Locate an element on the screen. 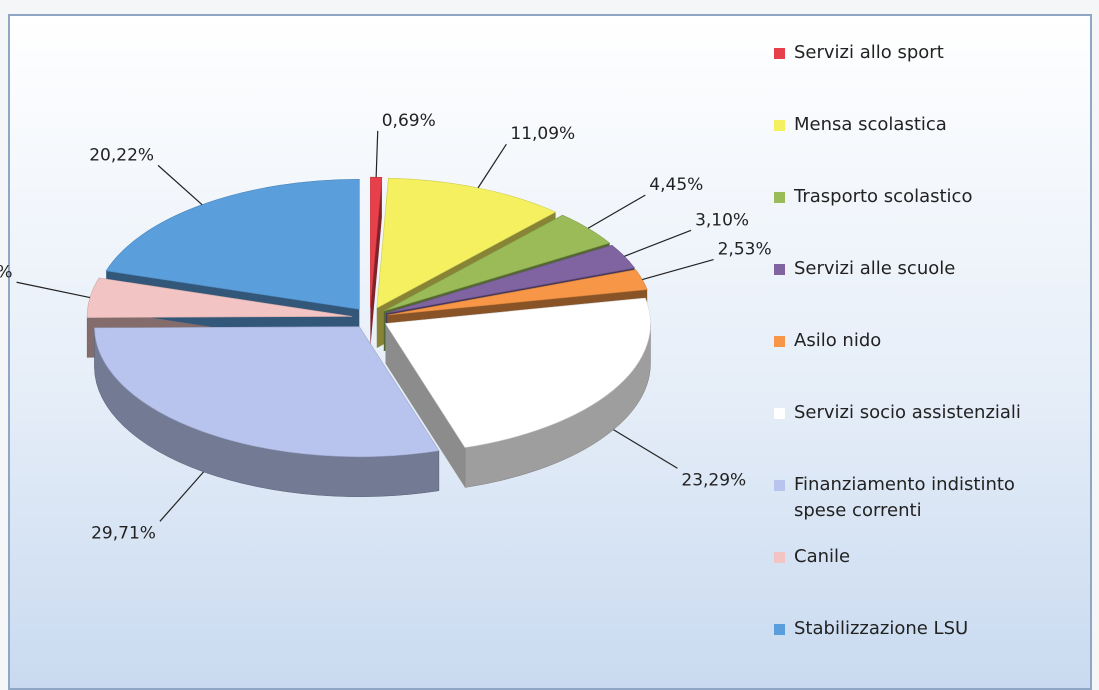 The image size is (1099, 690). legend-item: Canile is located at coordinates (920, 580).